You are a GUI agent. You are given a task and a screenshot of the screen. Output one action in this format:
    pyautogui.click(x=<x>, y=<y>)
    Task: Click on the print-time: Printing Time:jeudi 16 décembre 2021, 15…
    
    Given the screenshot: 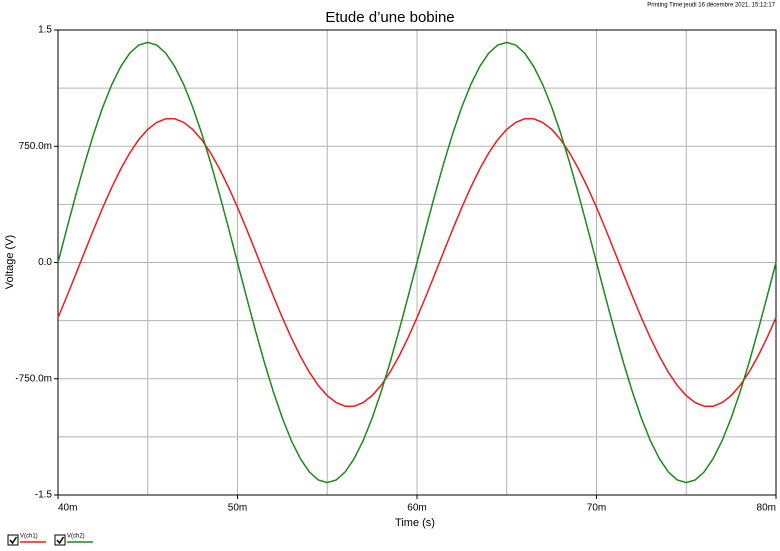 What is the action you would take?
    pyautogui.click(x=711, y=6)
    